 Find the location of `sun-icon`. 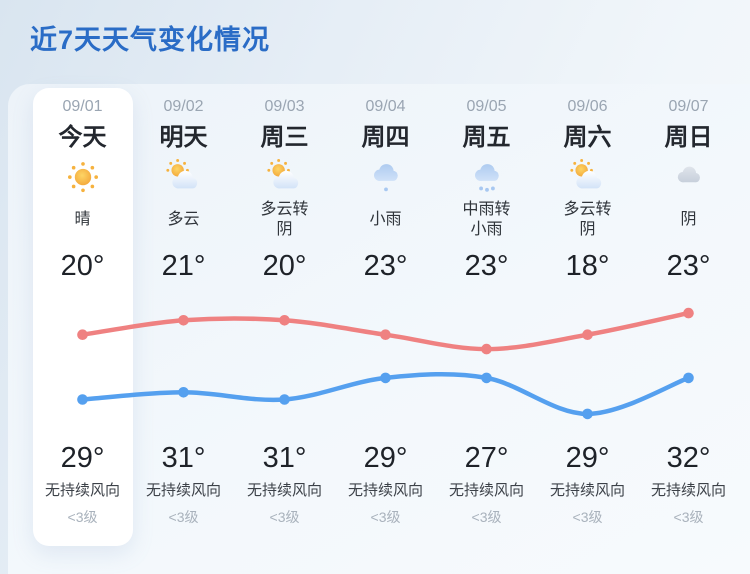

sun-icon is located at coordinates (83, 178).